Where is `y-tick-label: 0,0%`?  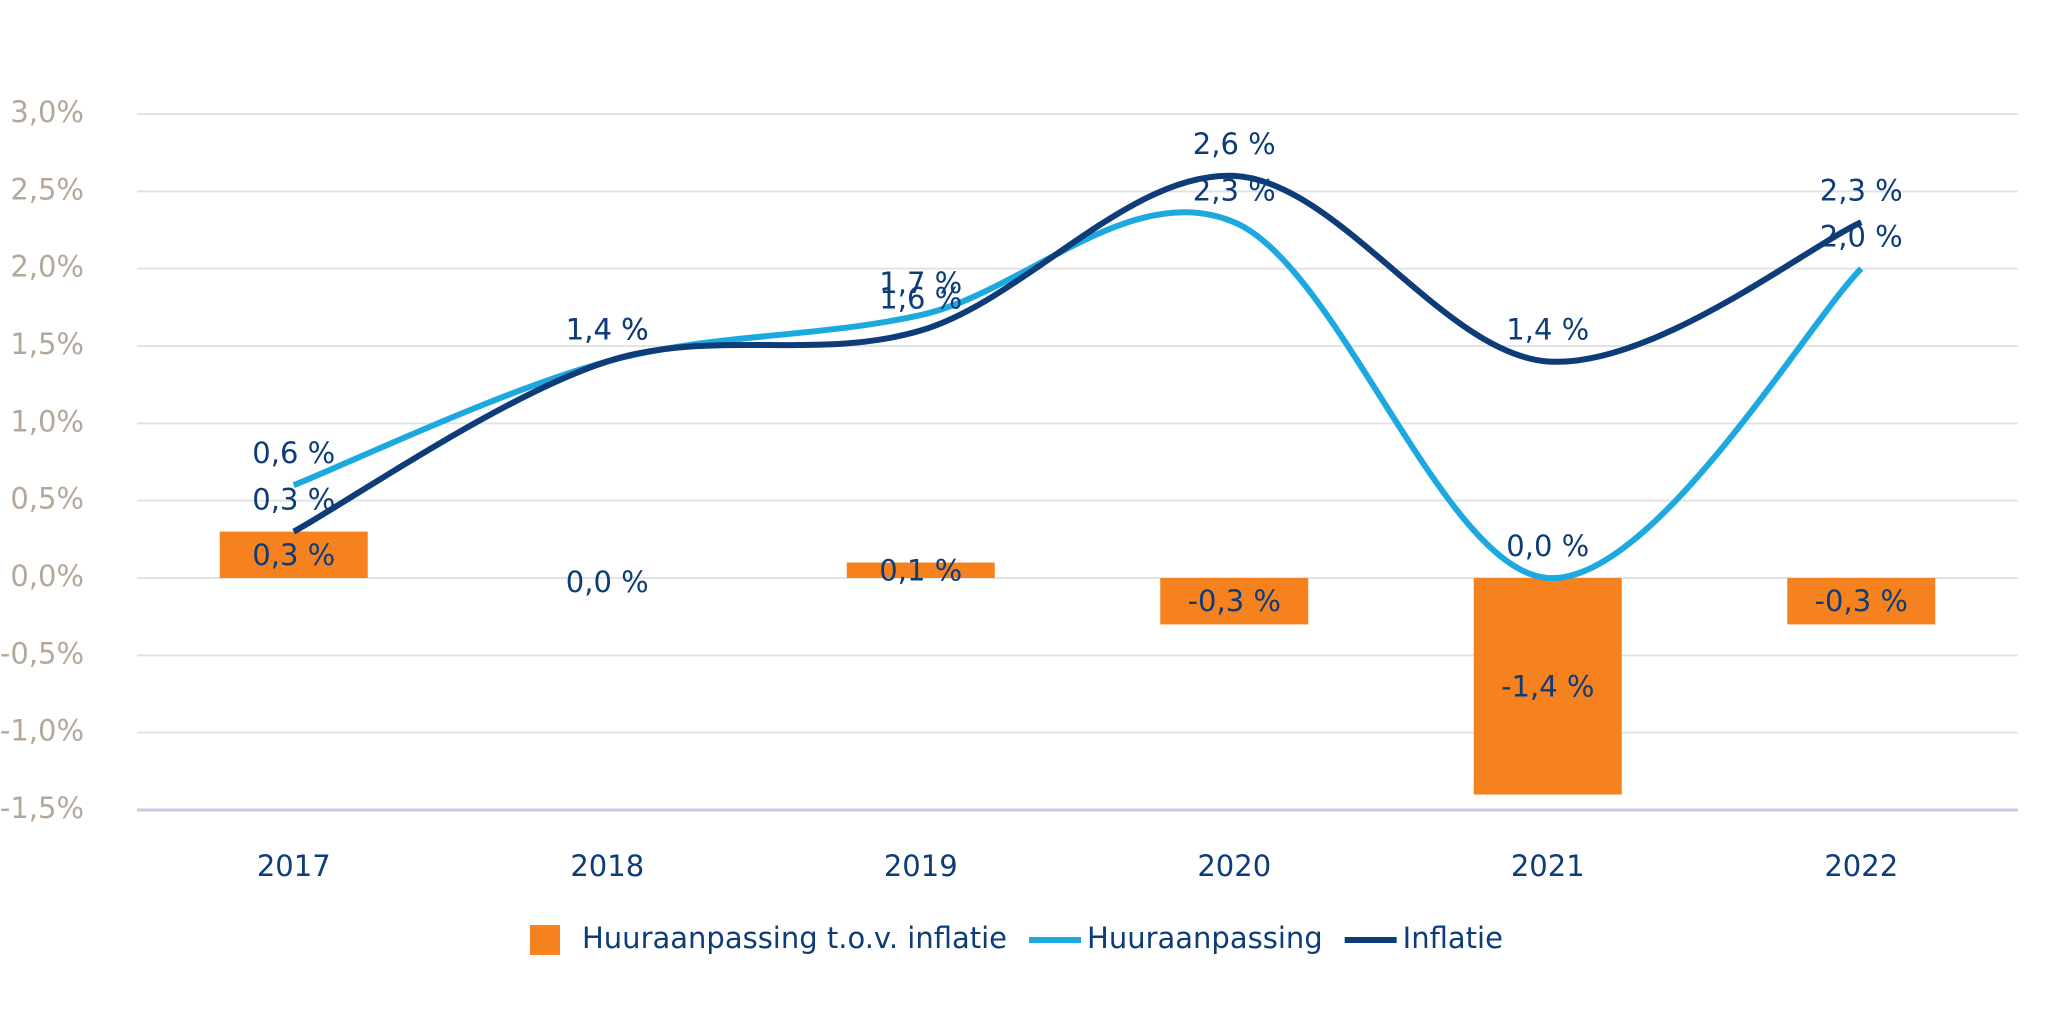
y-tick-label: 0,0% is located at coordinates (47, 576).